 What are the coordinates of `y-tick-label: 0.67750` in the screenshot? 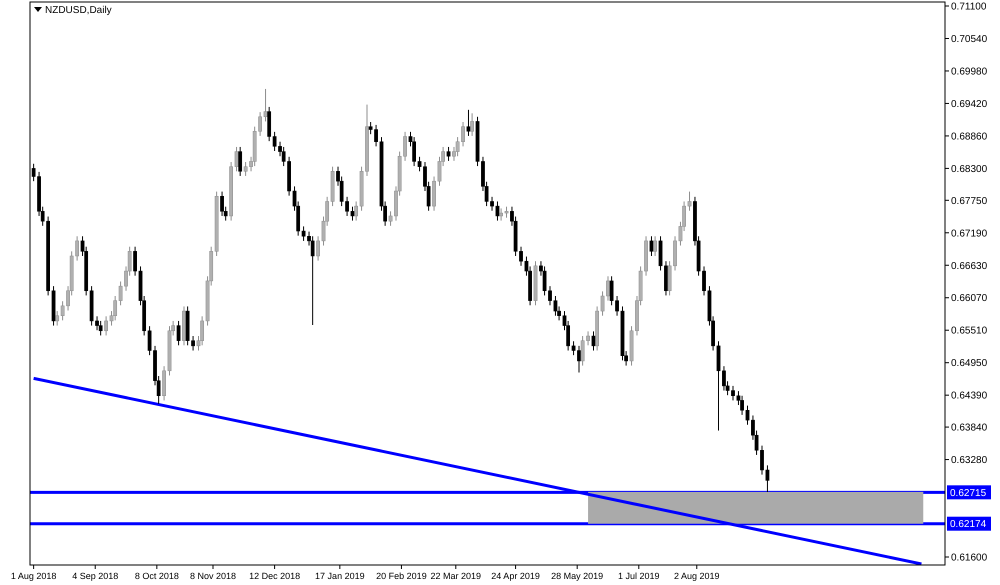 It's located at (969, 201).